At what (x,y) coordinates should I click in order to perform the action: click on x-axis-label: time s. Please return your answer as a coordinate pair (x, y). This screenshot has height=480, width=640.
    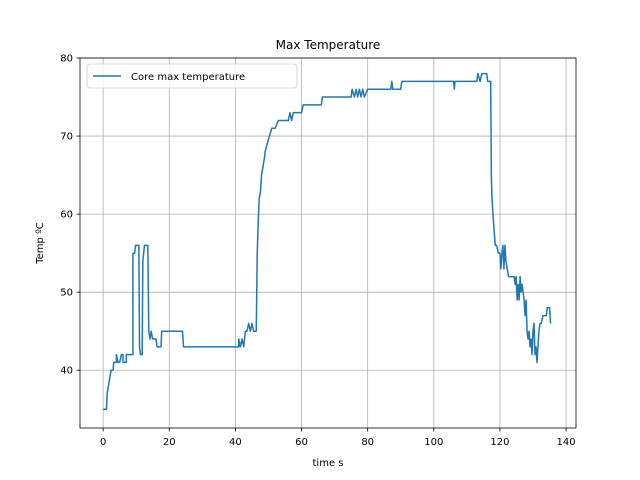
    Looking at the image, I should click on (328, 463).